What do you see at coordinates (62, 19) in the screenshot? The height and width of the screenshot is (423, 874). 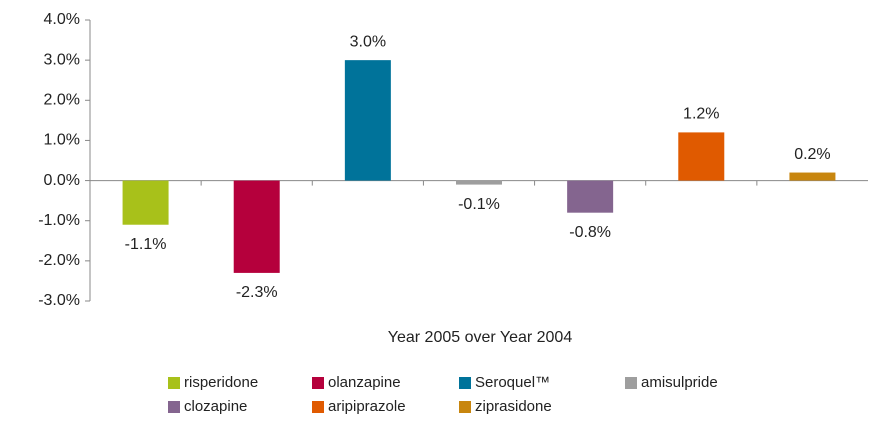 I see `y-tick-label: 4.0%` at bounding box center [62, 19].